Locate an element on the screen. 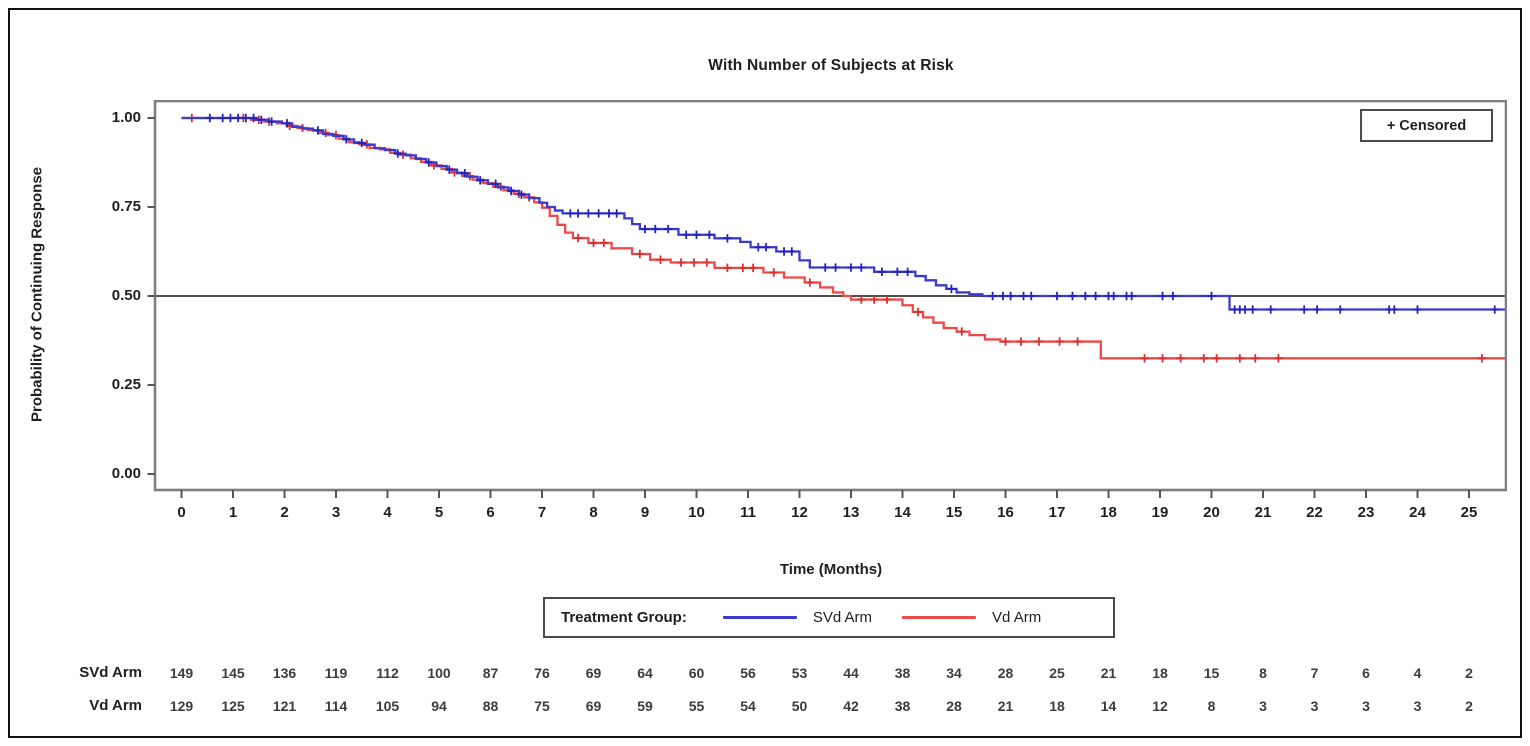  x-tick-label: 1 is located at coordinates (233, 512).